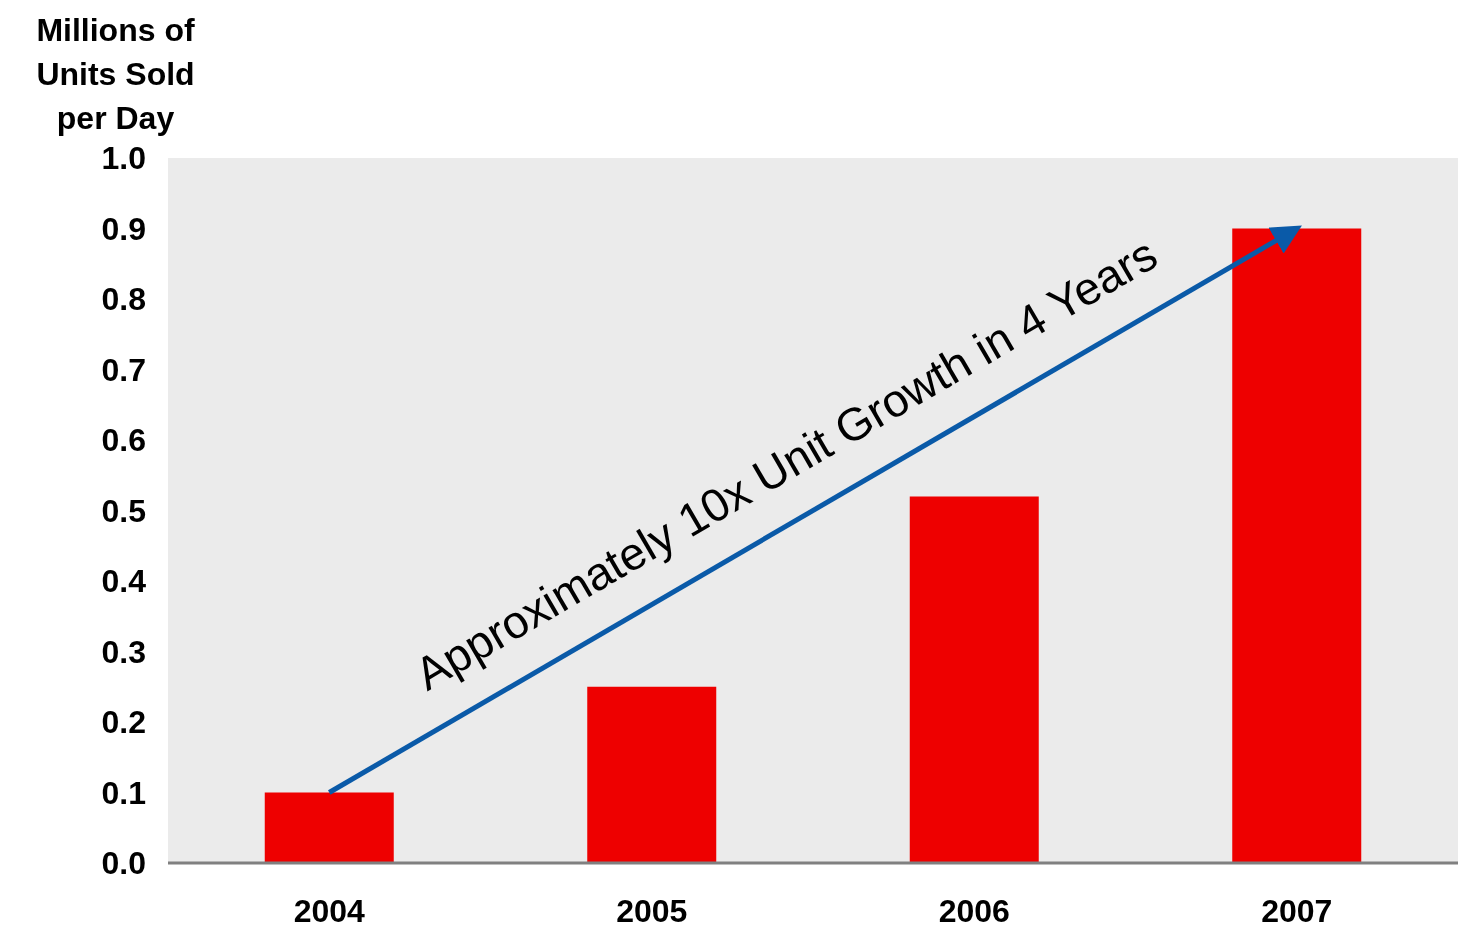  I want to click on y-tick-label: 0.0, so click(123, 863).